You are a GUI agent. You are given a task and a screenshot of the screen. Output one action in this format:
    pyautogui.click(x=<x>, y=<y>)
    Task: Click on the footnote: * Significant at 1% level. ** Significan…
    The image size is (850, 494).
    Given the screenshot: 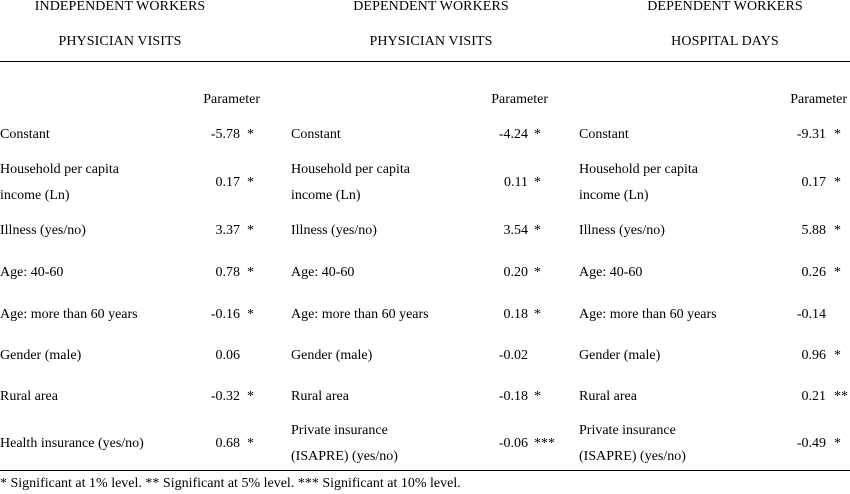 What is the action you would take?
    pyautogui.click(x=230, y=483)
    